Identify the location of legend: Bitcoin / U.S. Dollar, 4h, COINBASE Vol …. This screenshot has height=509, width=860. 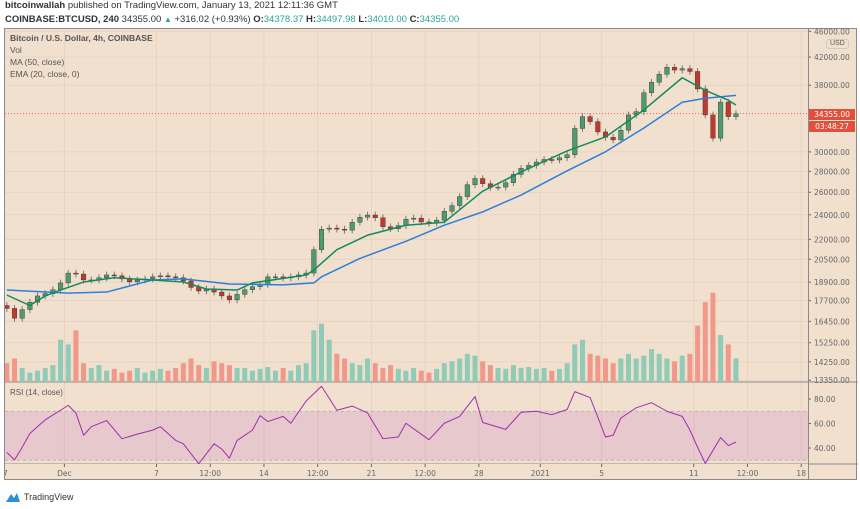
(81, 56).